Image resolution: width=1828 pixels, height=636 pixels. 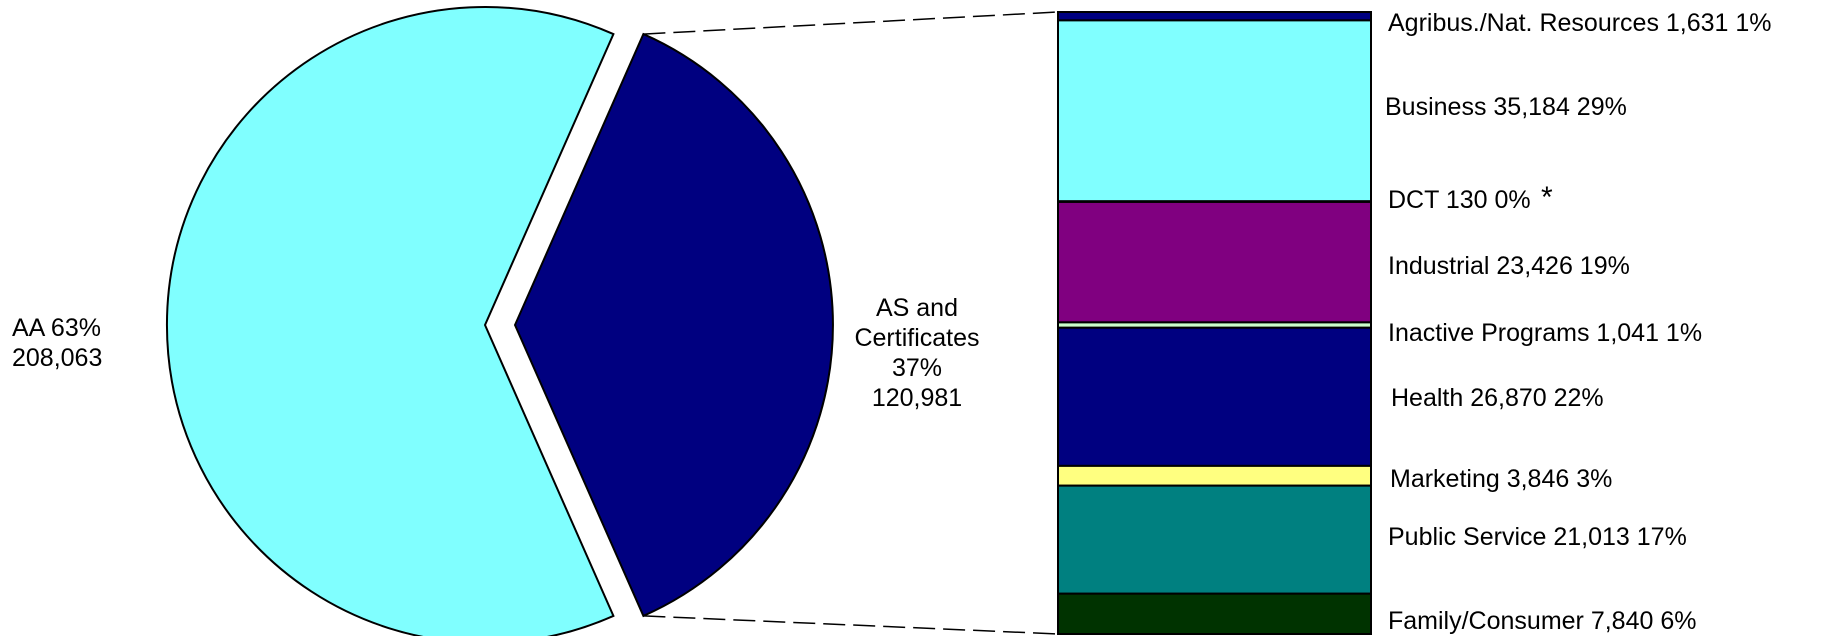 I want to click on bar-label-family: Family/Consumer 7,840 6%, so click(x=1542, y=621).